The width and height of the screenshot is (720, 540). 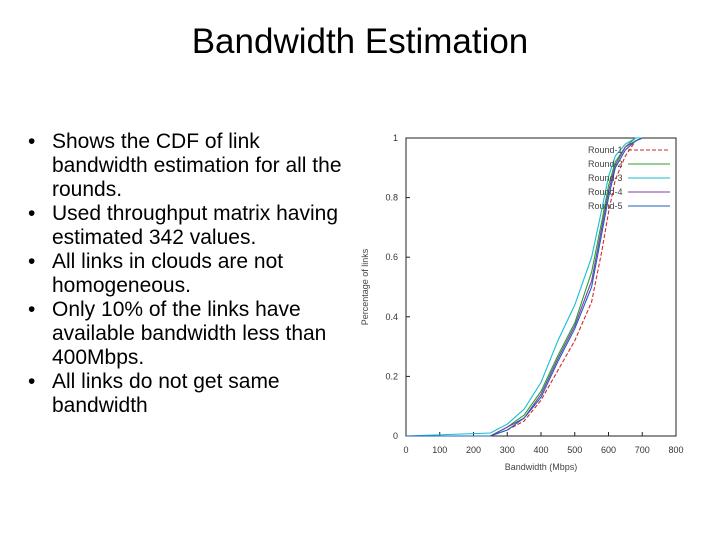 I want to click on y-axis-label: Percentage of links, so click(x=365, y=286).